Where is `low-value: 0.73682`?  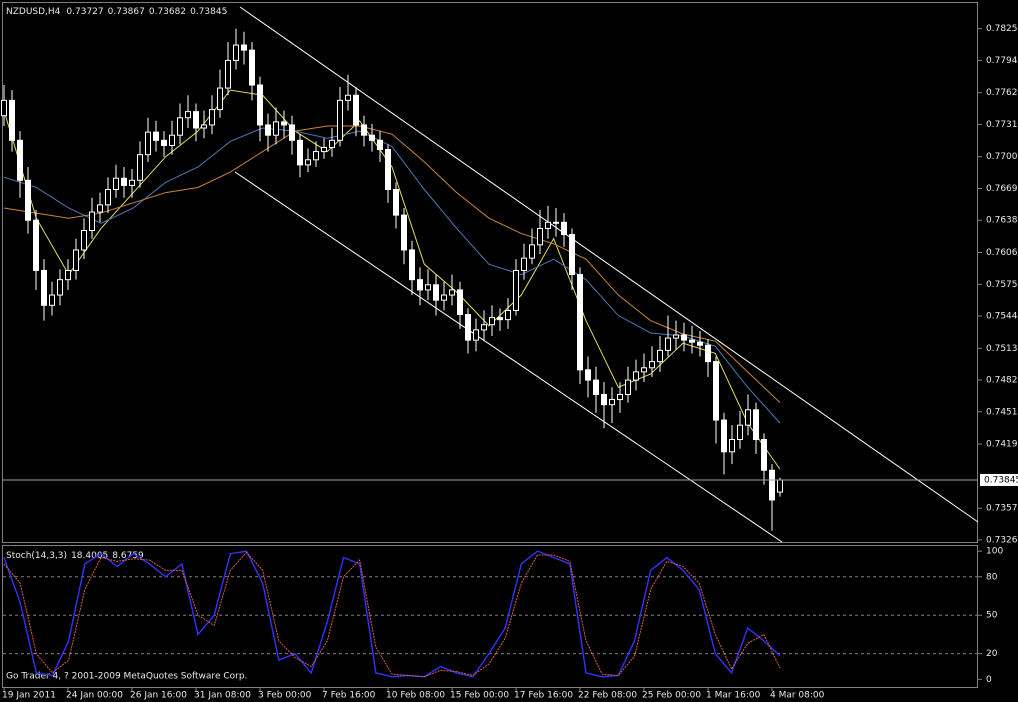
low-value: 0.73682 is located at coordinates (167, 12).